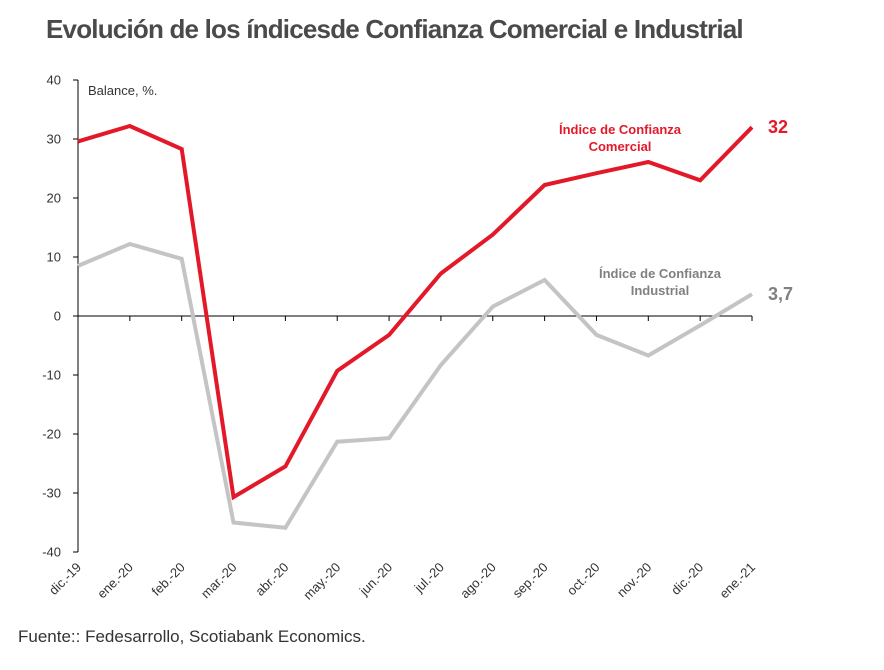 This screenshot has height=670, width=884. Describe the element at coordinates (429, 578) in the screenshot. I see `x-tick-label: jul.-20` at that location.